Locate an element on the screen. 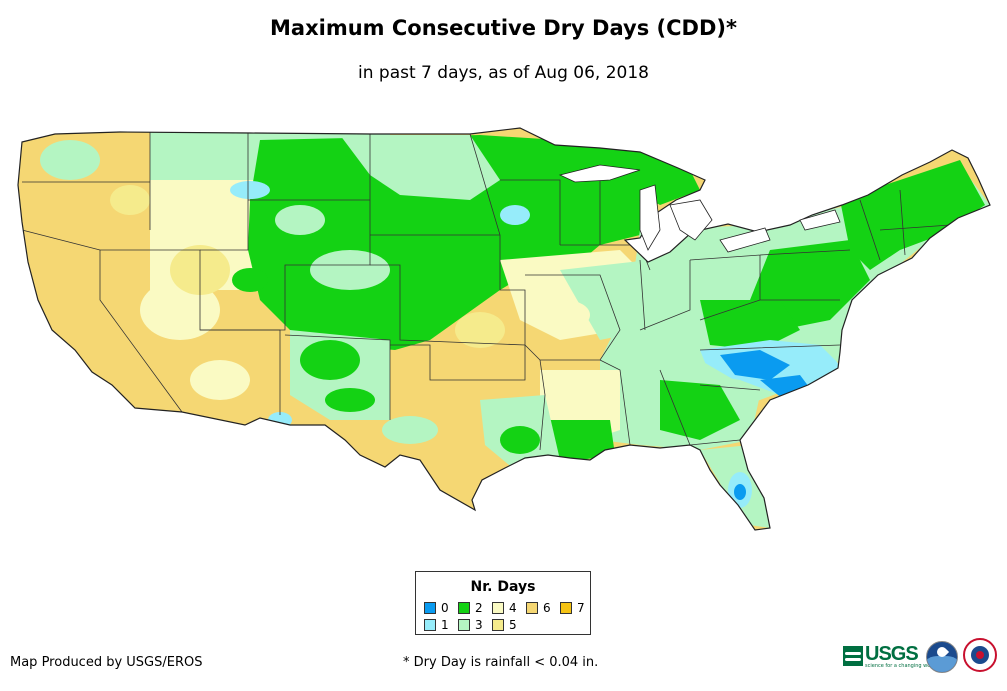  great-lakes is located at coordinates (699, 208).